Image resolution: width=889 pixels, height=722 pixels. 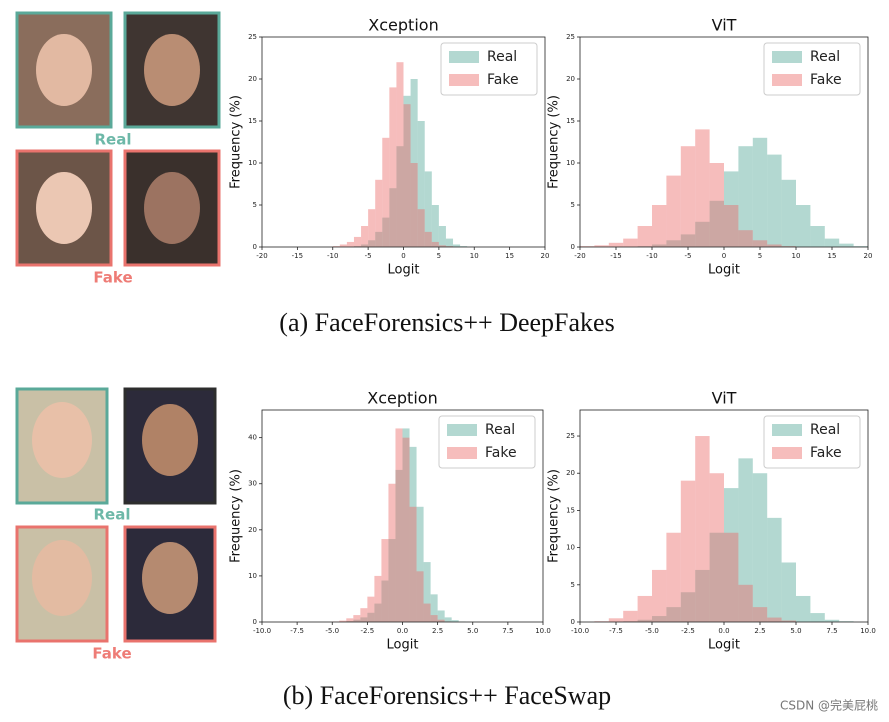 What do you see at coordinates (723, 631) in the screenshot?
I see `x-tick-label: 0.0` at bounding box center [723, 631].